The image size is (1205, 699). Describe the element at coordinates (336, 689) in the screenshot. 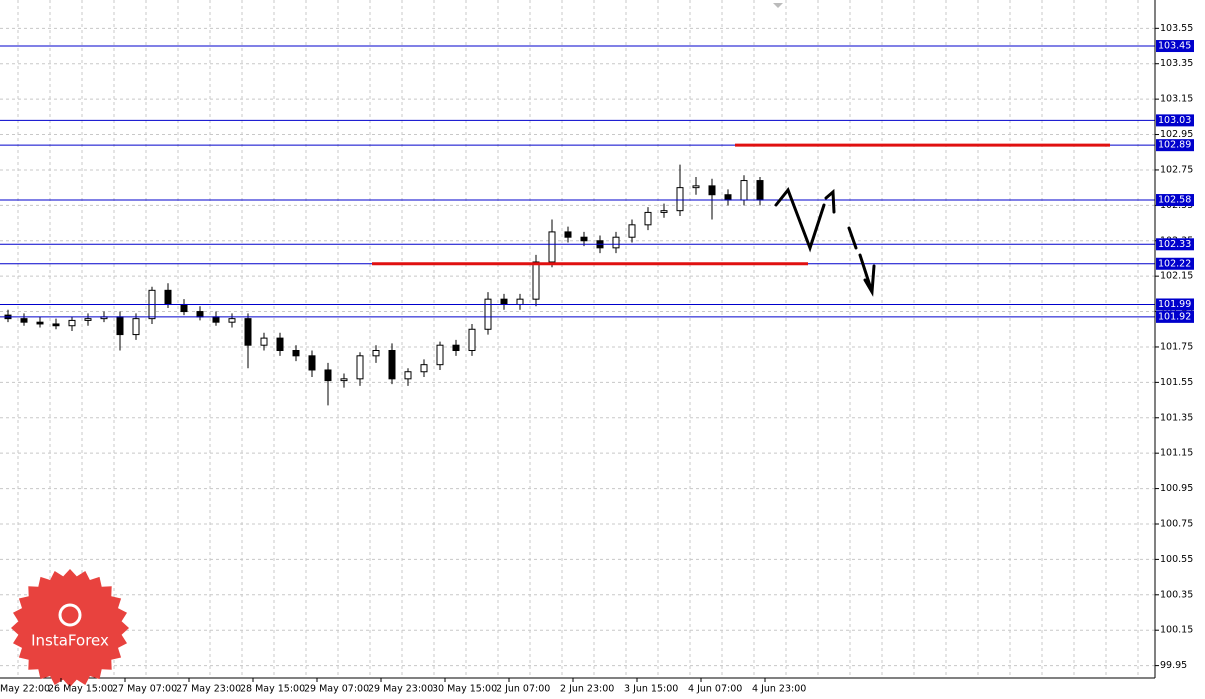

I see `x-tick-label: 29 May 07:00` at that location.